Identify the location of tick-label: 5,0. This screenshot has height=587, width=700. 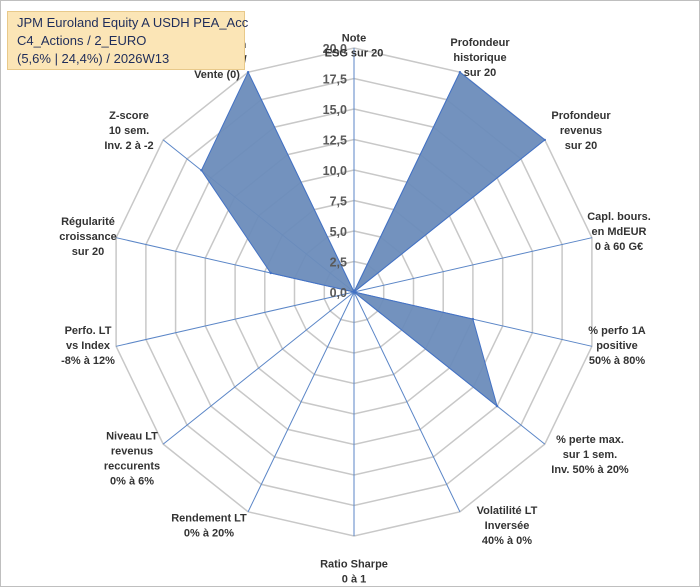
(338, 232).